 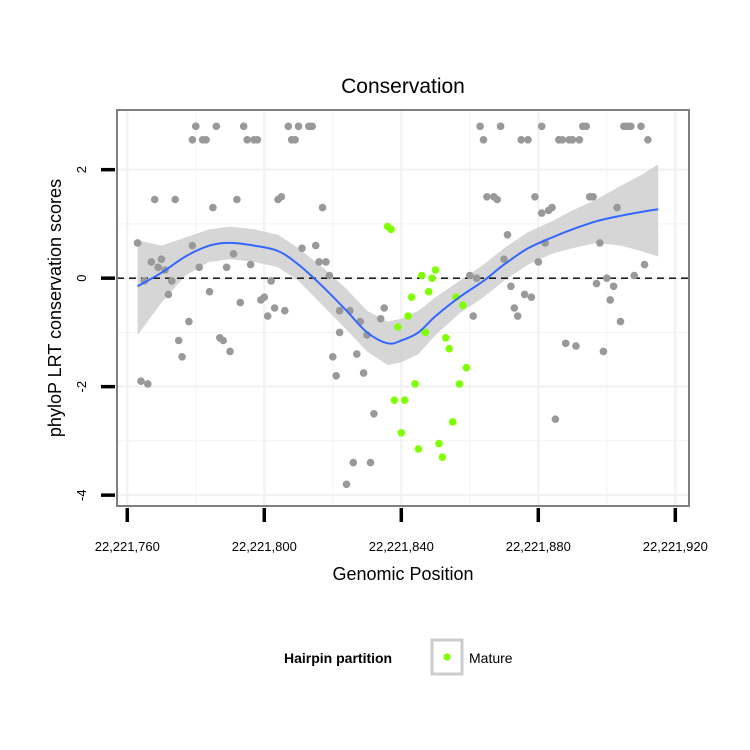 I want to click on legend-title: Hairpin partition, so click(x=338, y=658).